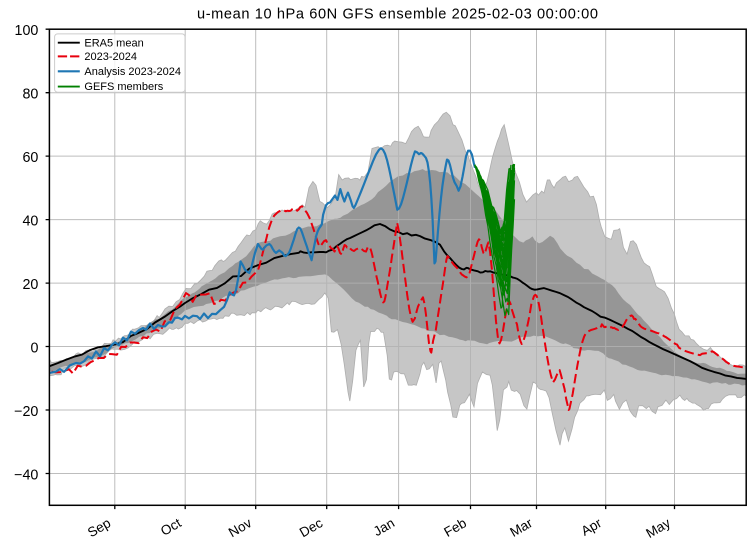 The height and width of the screenshot is (551, 756). I want to click on svg-text: GEFS members, so click(123, 87).